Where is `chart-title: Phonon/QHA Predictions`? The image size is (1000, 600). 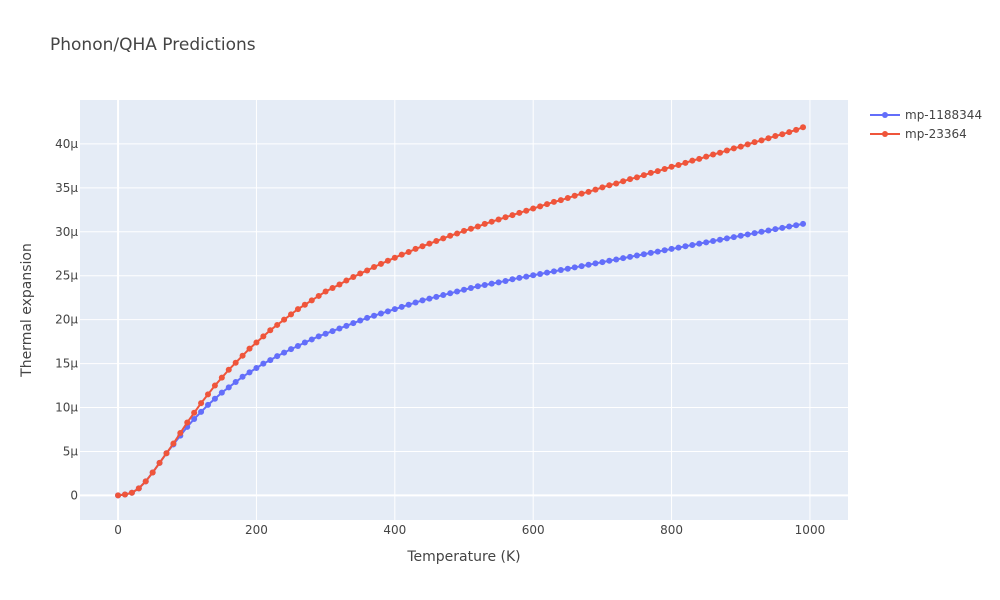
chart-title: Phonon/QHA Predictions is located at coordinates (153, 45).